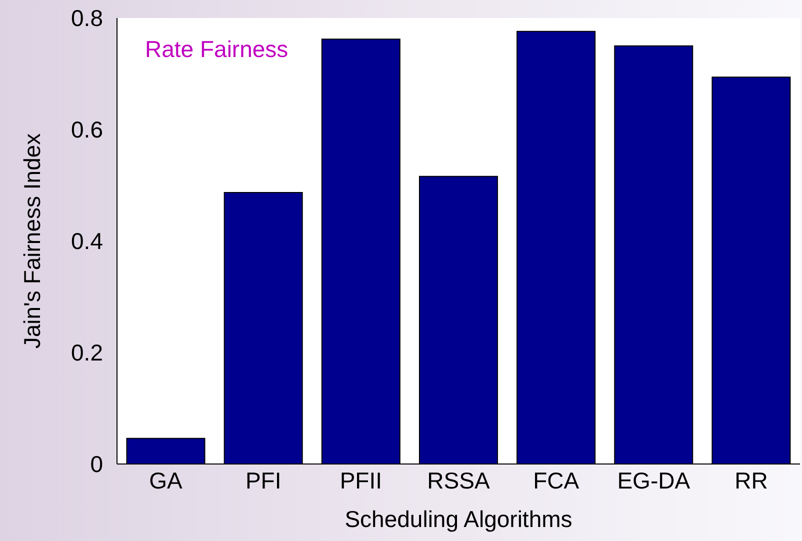  Describe the element at coordinates (751, 480) in the screenshot. I see `x-tick-label: RR` at that location.